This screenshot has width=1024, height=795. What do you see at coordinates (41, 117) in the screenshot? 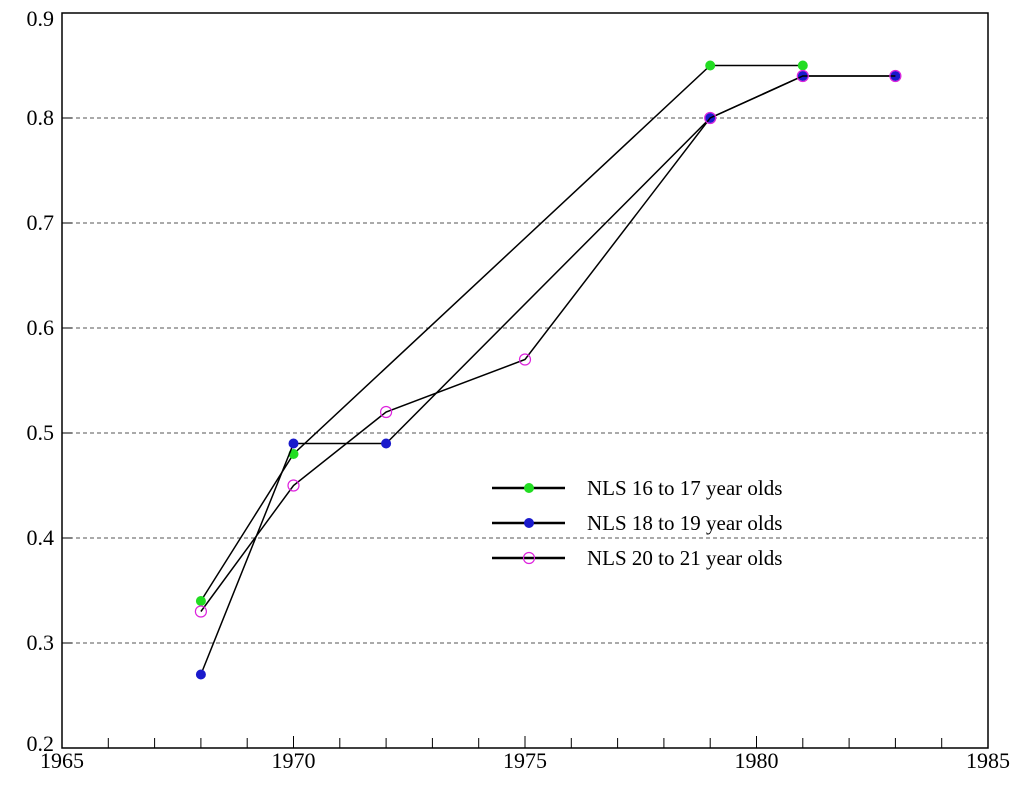
I see `y-tick-label: 0.8` at bounding box center [41, 117].